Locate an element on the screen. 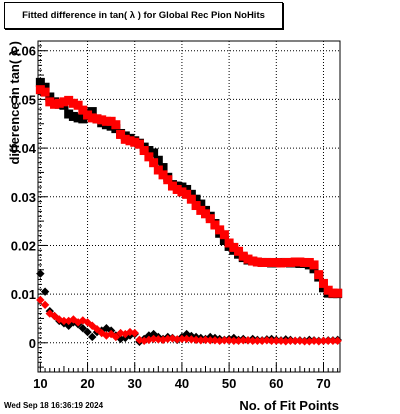 The width and height of the screenshot is (400, 414). y-tick-label: 0 is located at coordinates (32, 343).